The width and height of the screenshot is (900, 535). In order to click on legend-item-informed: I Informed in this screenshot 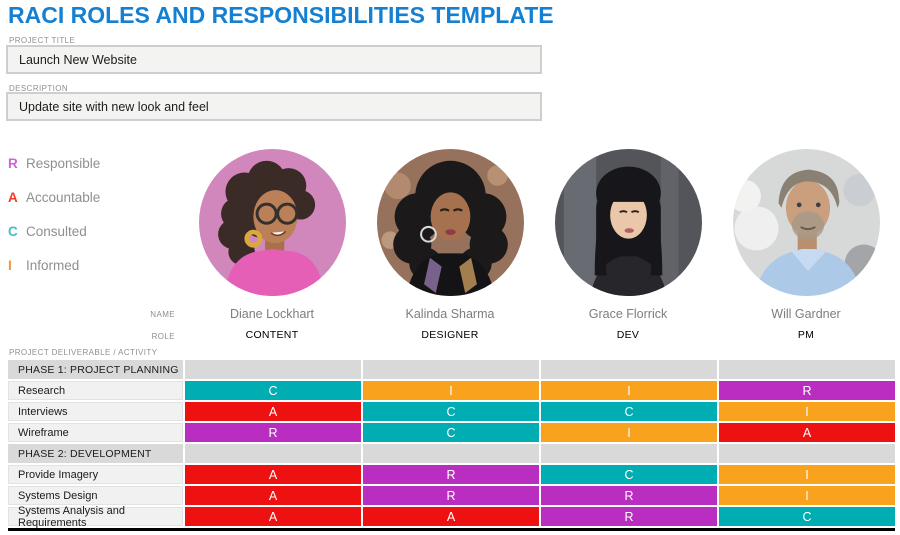, I will do `click(54, 265)`.